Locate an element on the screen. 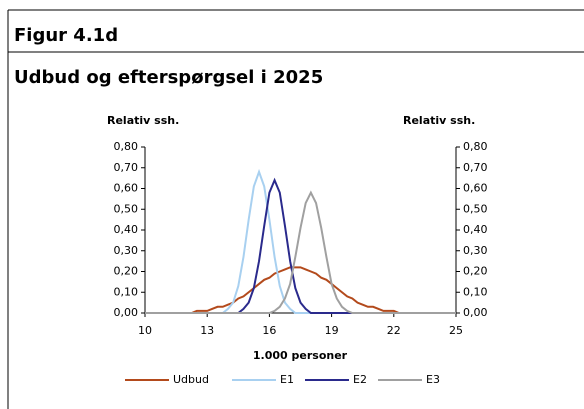 The height and width of the screenshot is (409, 584). legend-label: E1 is located at coordinates (287, 379).